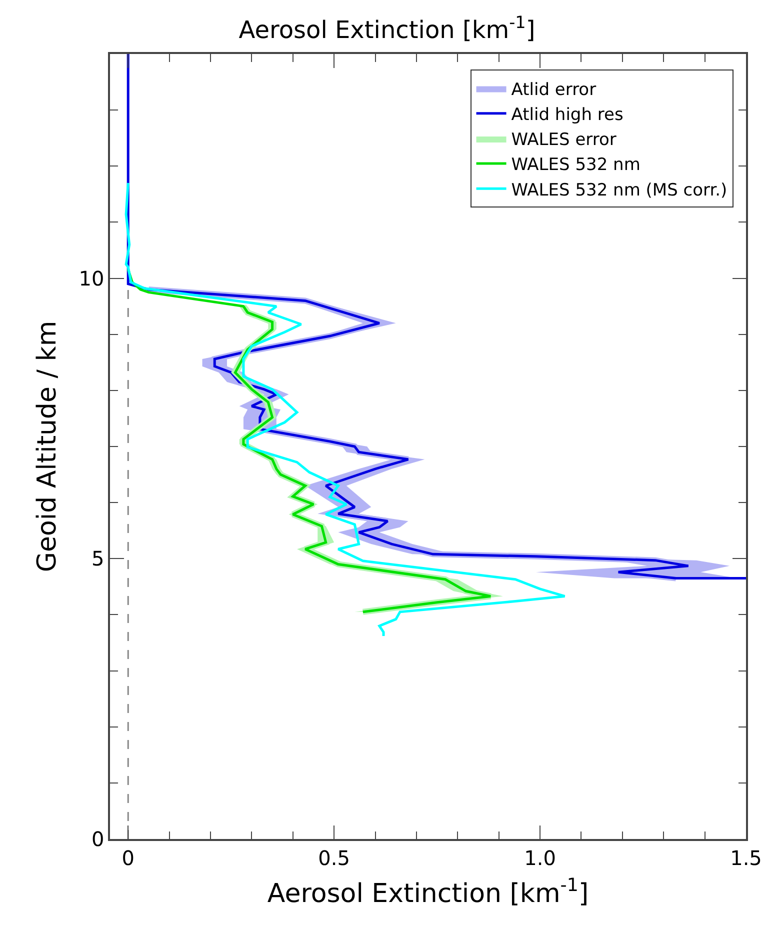  I want to click on legend-label: WALES 532 nm (MS corr.), so click(619, 190).